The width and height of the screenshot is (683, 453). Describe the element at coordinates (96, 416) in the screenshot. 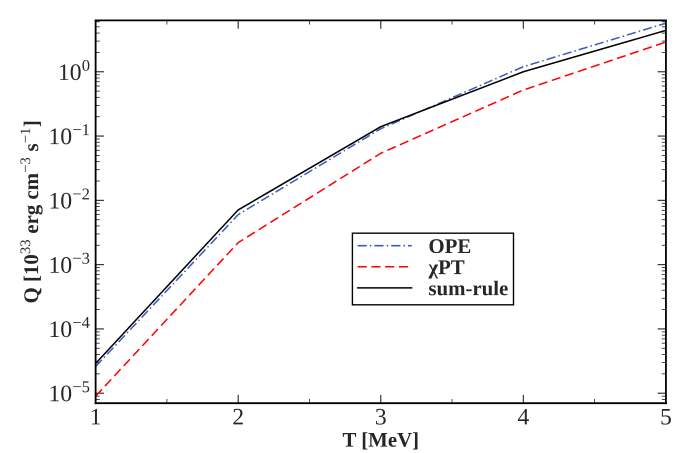

I see `x-tick-label: 1` at that location.